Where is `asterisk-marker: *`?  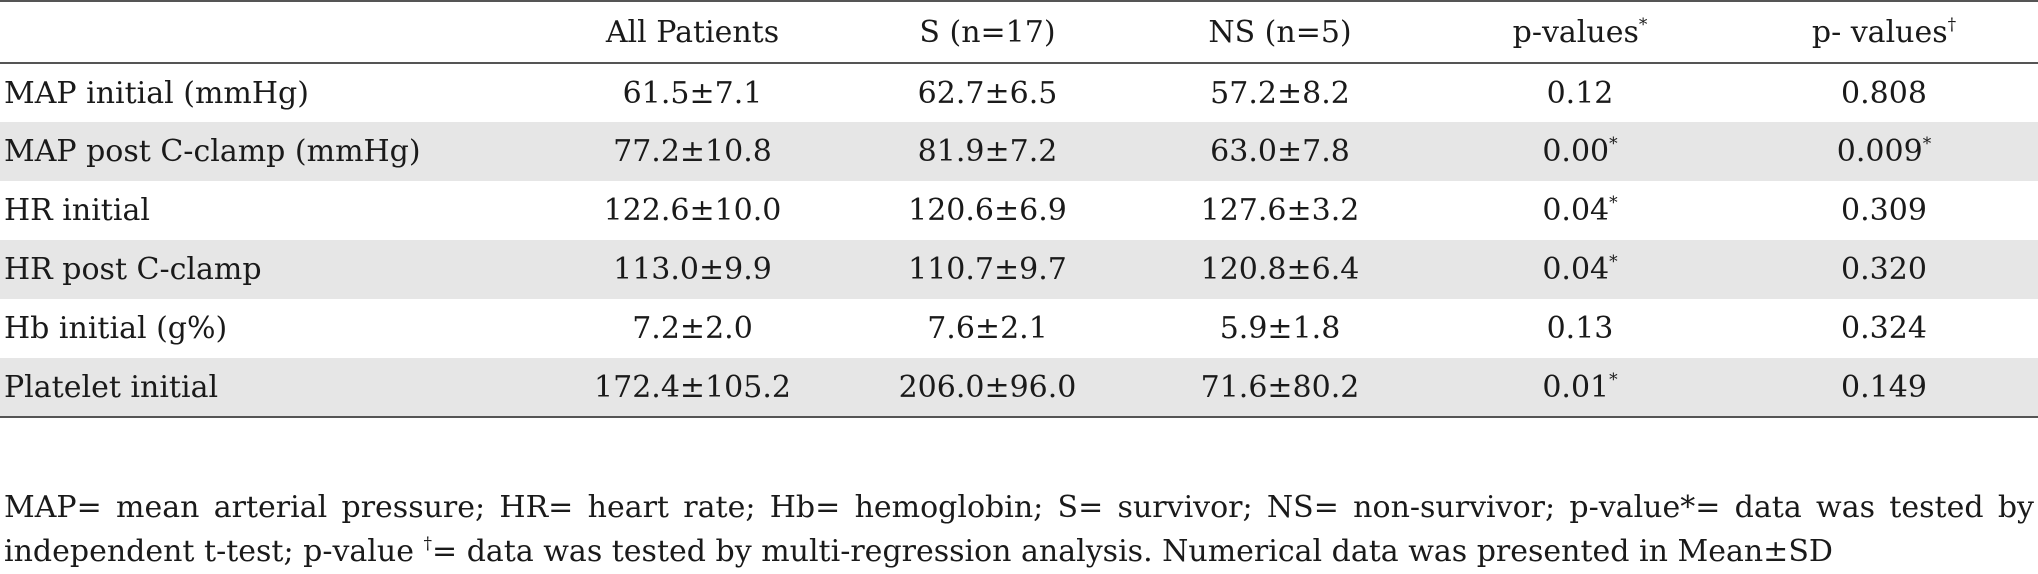 asterisk-marker: * is located at coordinates (1643, 24).